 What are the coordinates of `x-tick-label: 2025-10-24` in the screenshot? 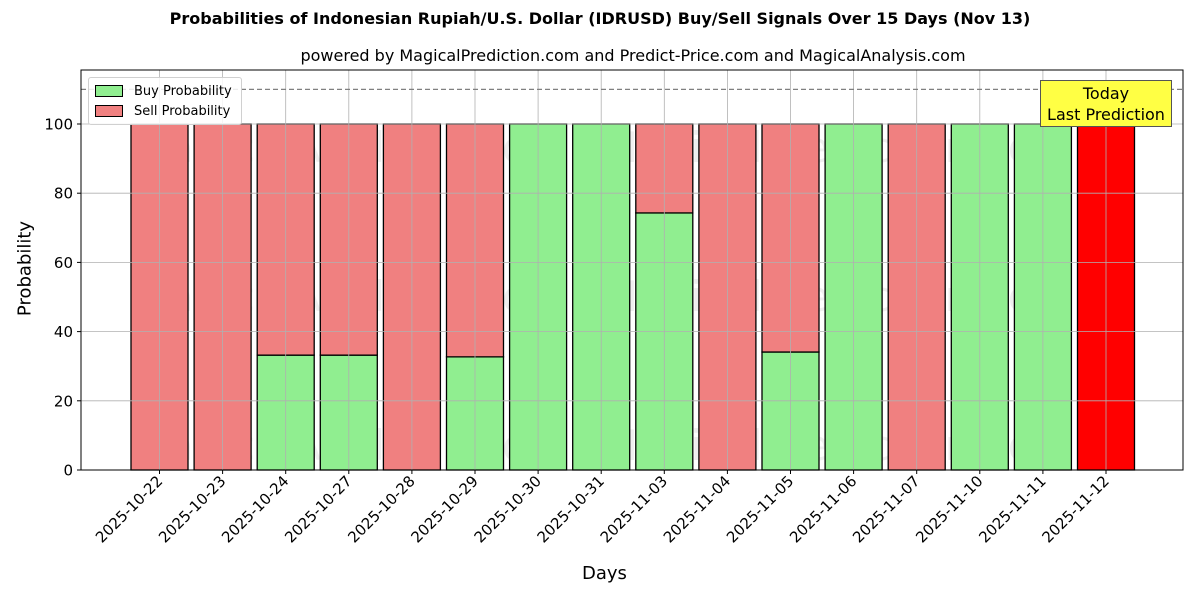 It's located at (255, 509).